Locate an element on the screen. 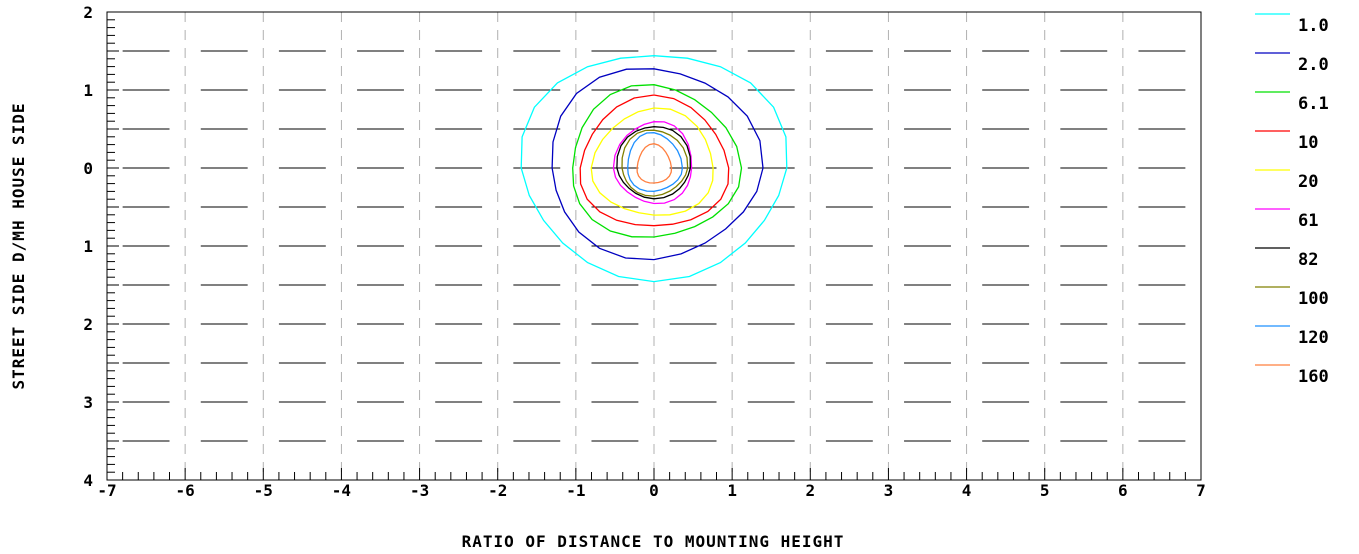  x-tick-label: 1 is located at coordinates (732, 490).